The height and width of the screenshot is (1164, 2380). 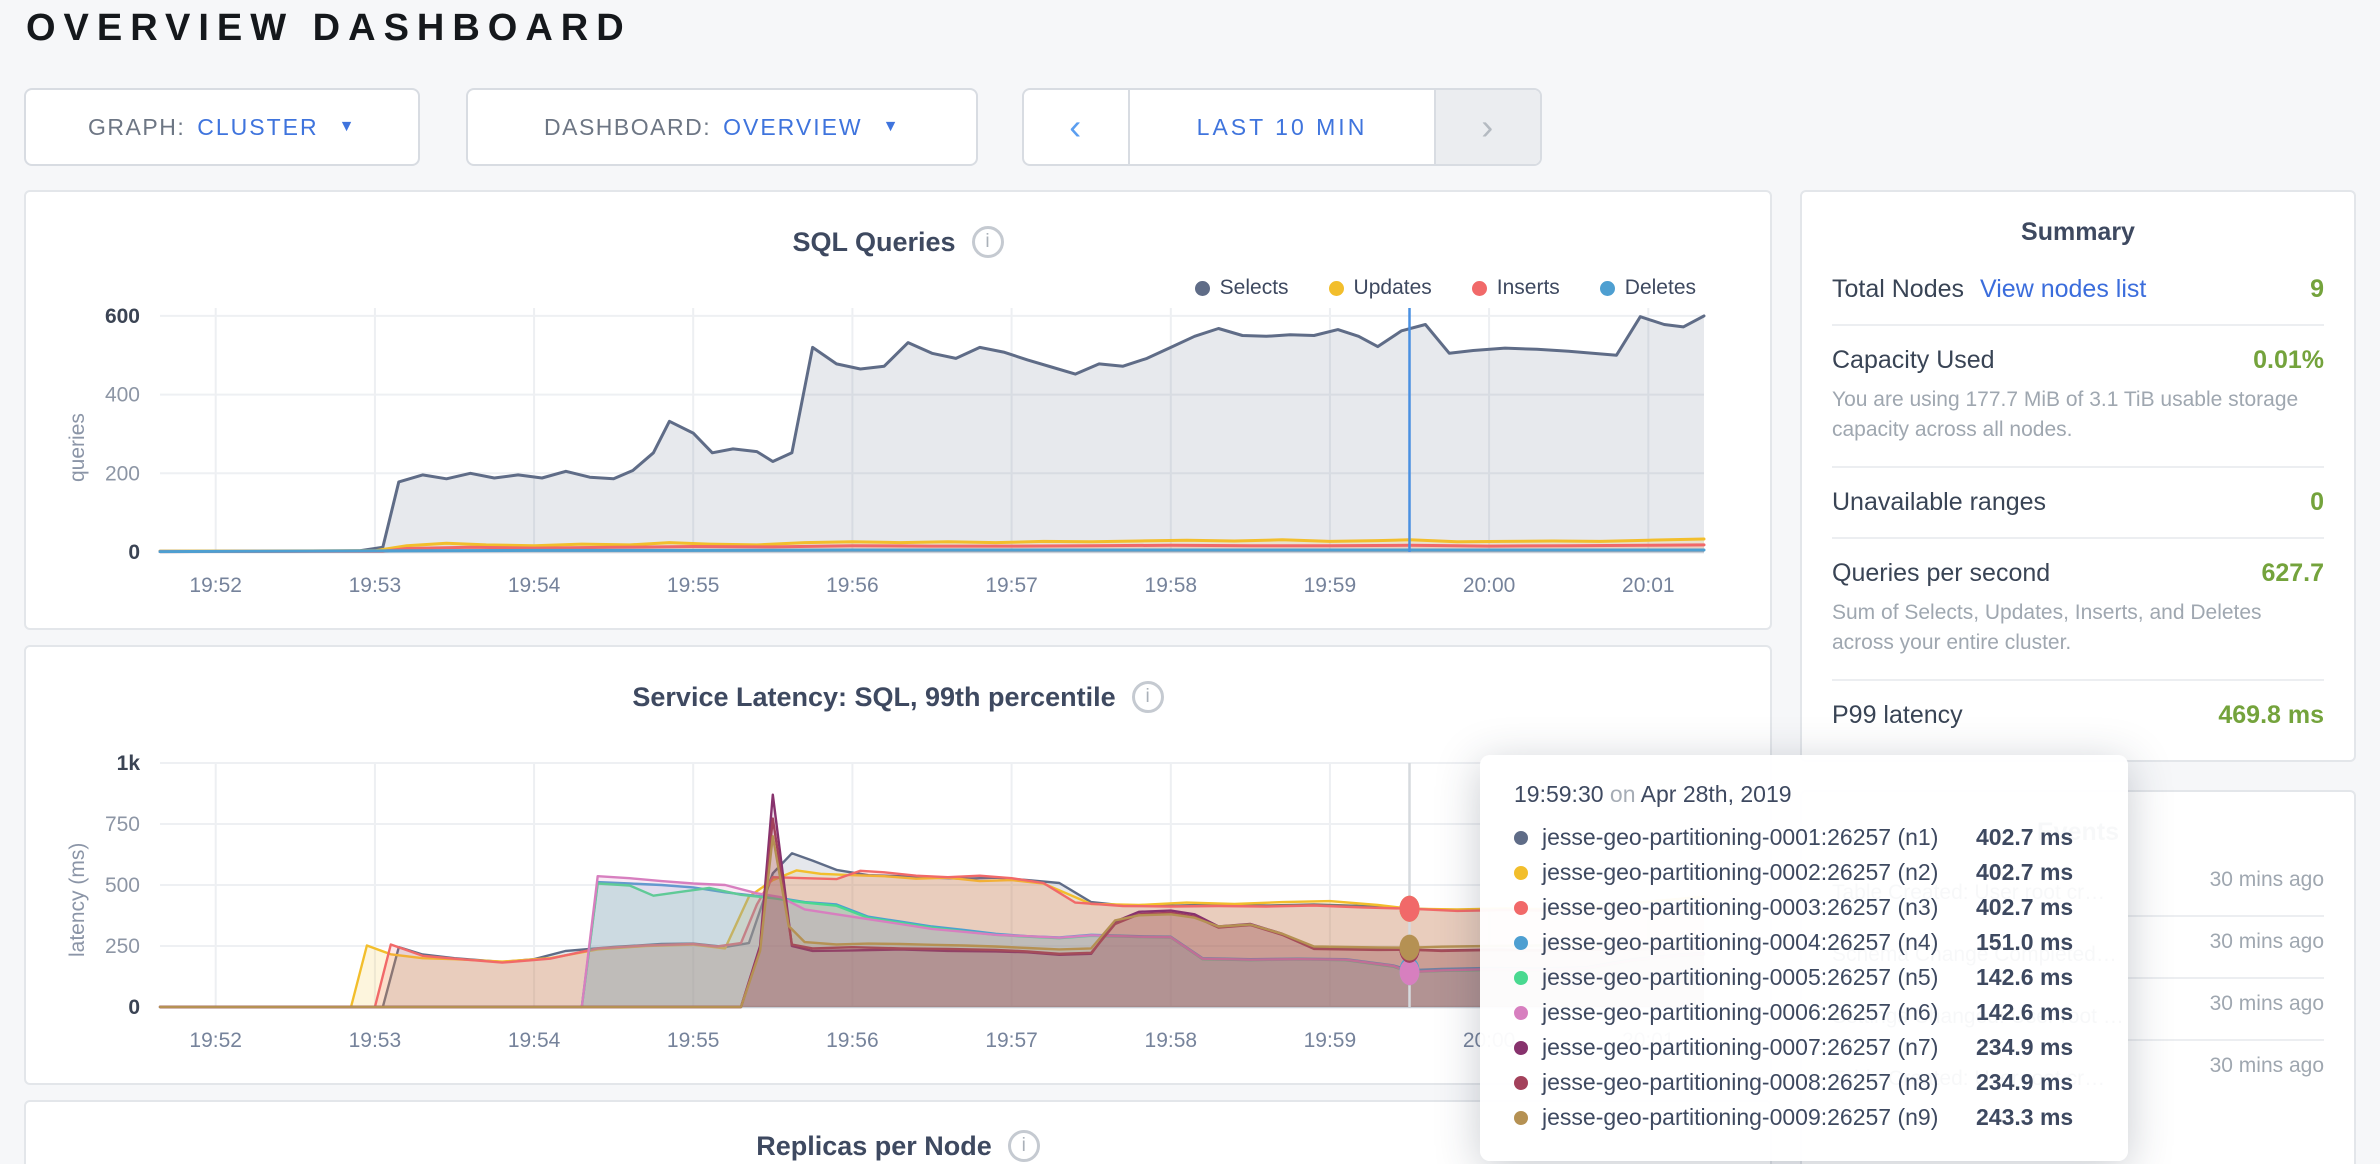 I want to click on node-latency-value: 234.9 ms, so click(x=2025, y=1082).